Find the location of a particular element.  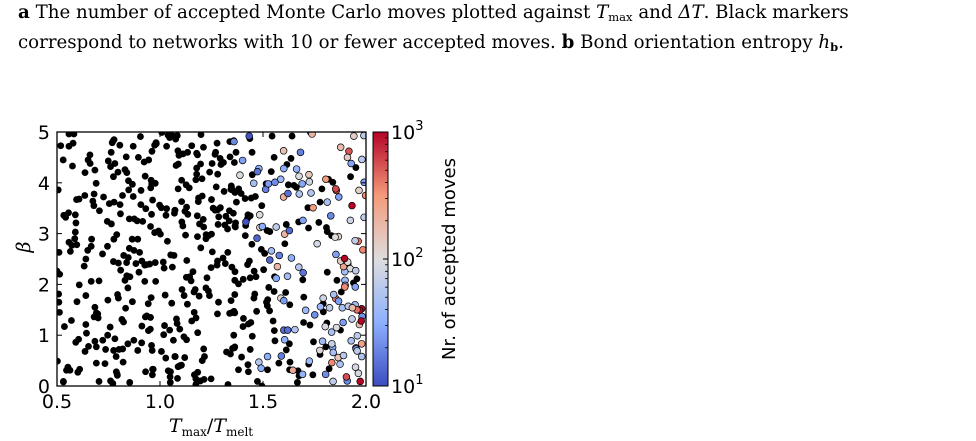

colorbar-tick-label: 103 is located at coordinates (407, 131).